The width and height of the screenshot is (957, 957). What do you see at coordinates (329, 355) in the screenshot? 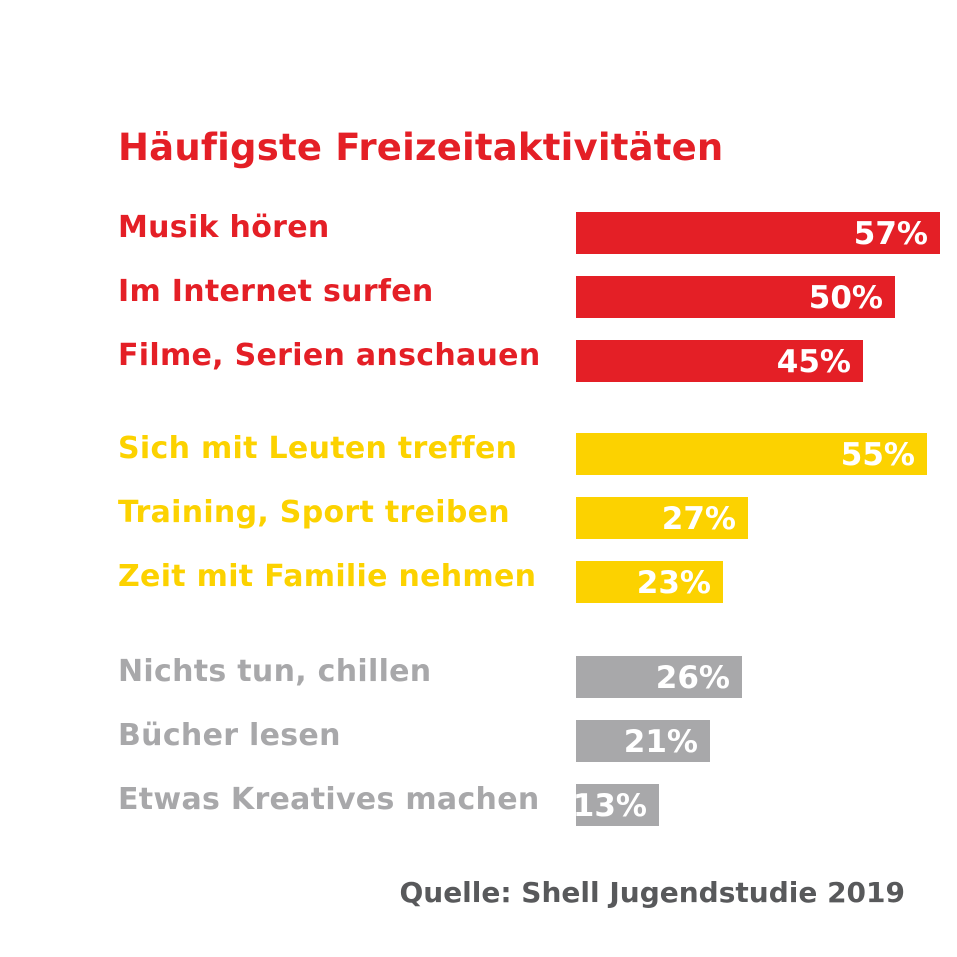
I see `category-label: Filme, Serien anschauen` at bounding box center [329, 355].